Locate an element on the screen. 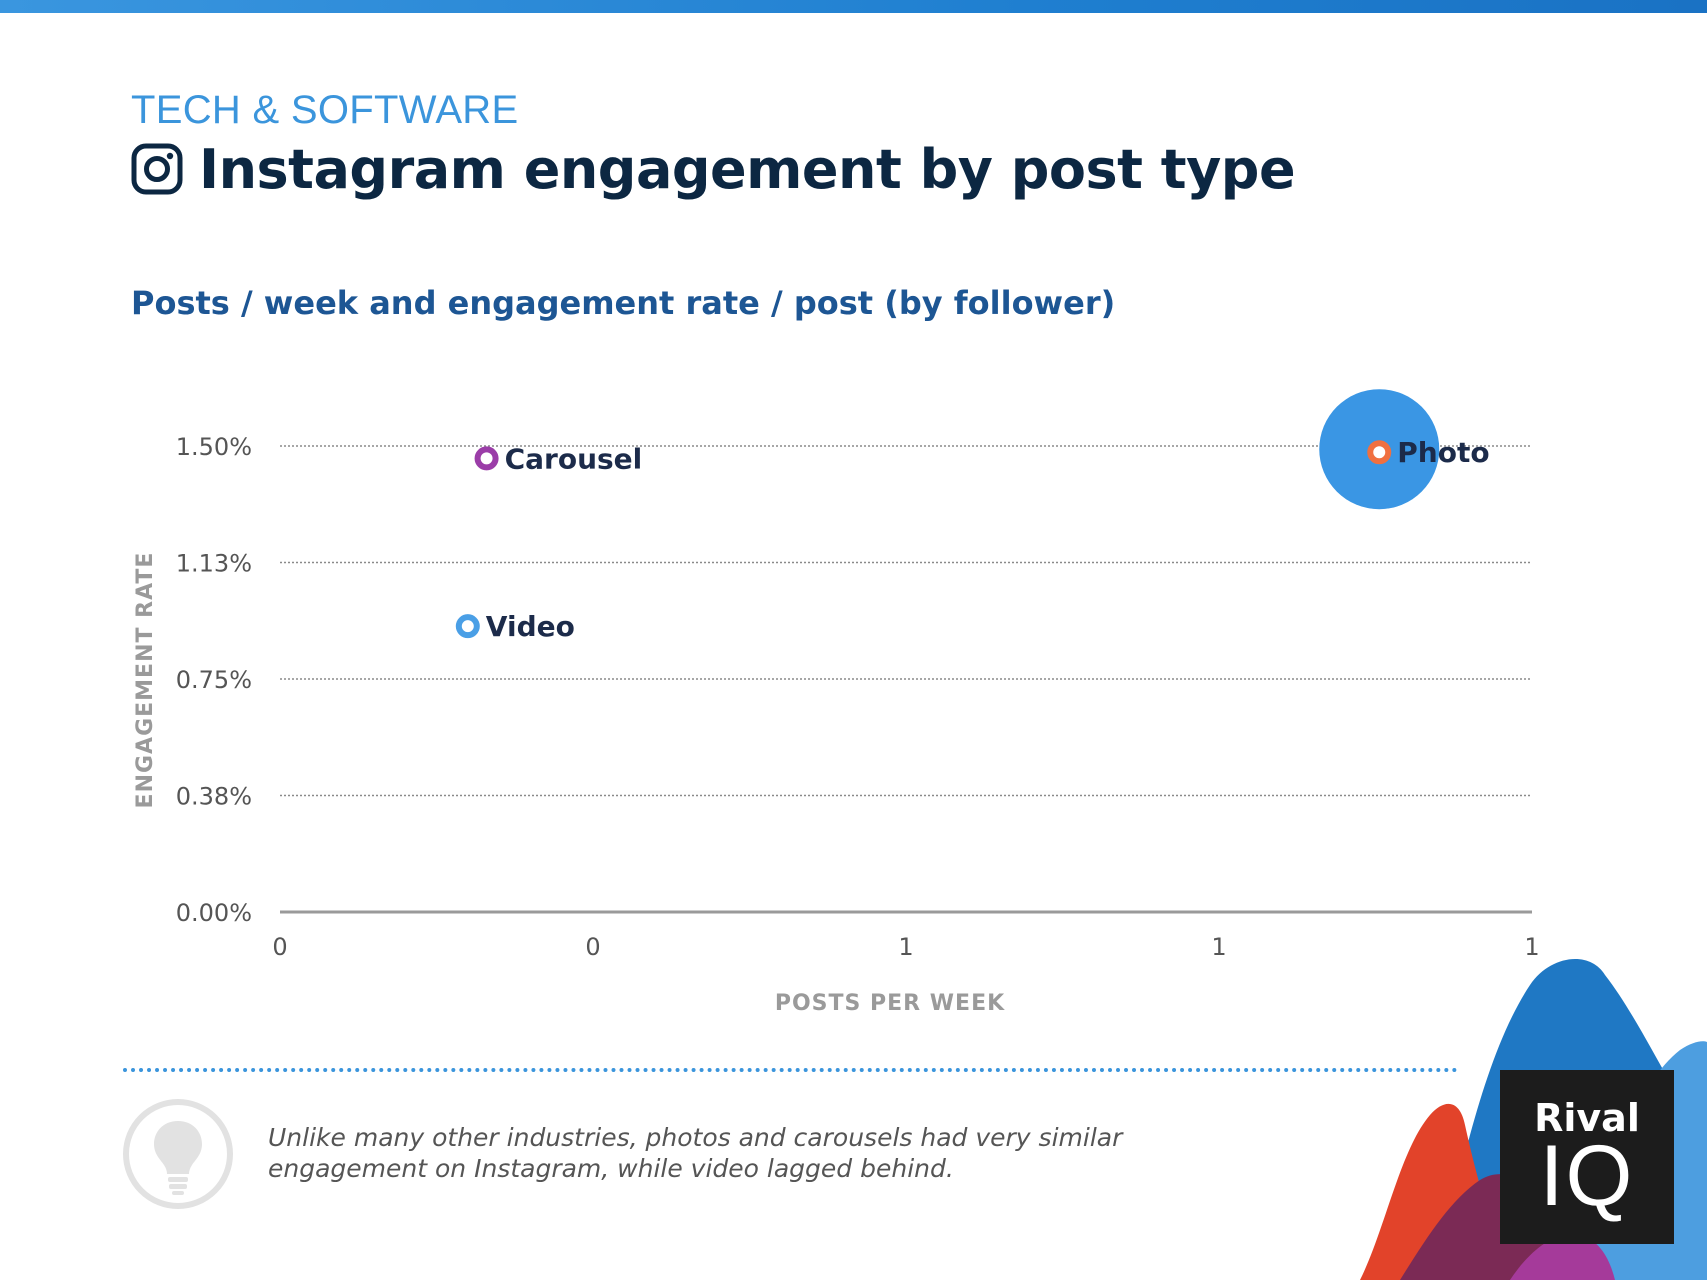 The height and width of the screenshot is (1280, 1707). point-label-photo: Photo is located at coordinates (1443, 452).